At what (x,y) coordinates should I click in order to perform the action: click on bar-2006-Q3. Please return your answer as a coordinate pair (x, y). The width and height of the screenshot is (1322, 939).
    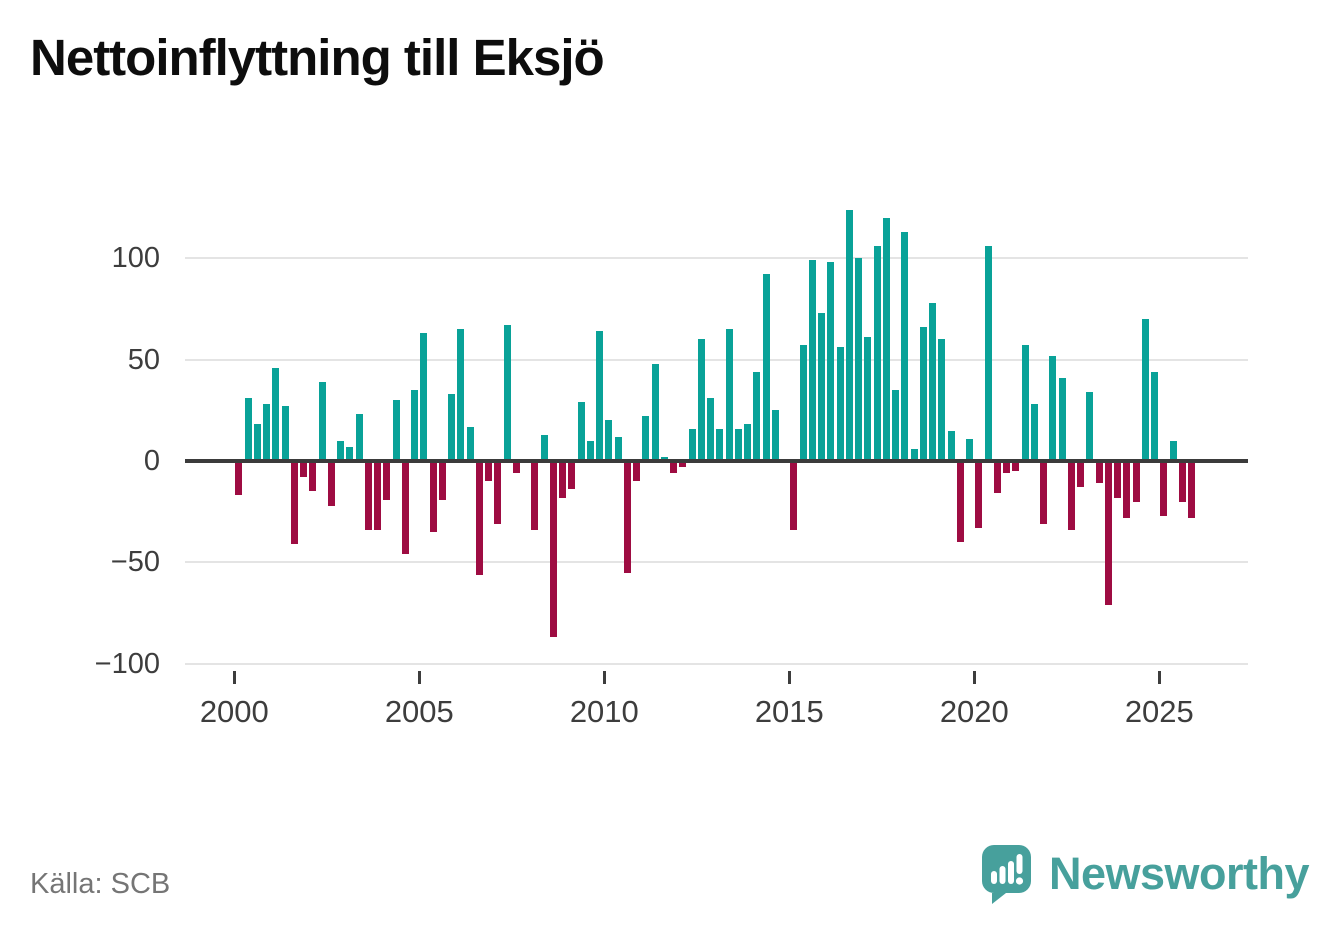
    Looking at the image, I should click on (479, 518).